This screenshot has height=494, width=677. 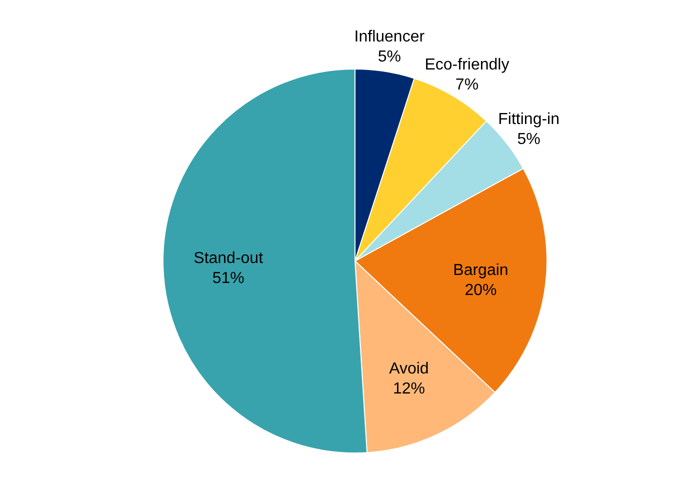 I want to click on slice-label: Fitting-in, so click(x=529, y=119).